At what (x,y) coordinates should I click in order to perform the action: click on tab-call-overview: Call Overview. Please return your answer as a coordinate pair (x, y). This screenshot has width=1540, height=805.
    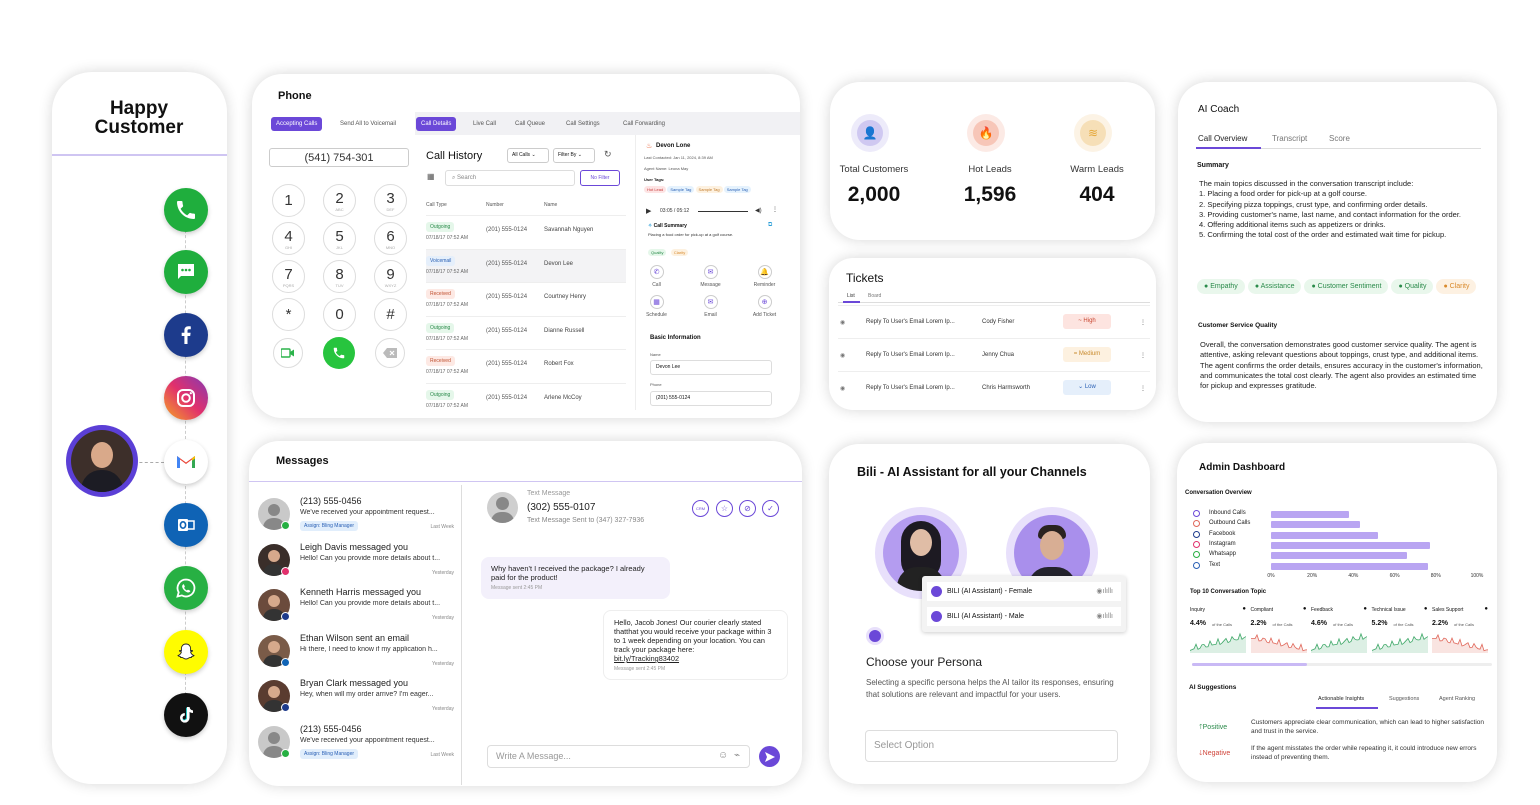
    Looking at the image, I should click on (1223, 138).